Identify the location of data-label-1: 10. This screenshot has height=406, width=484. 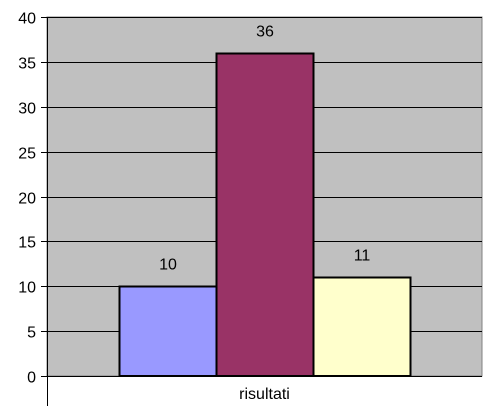
(168, 265).